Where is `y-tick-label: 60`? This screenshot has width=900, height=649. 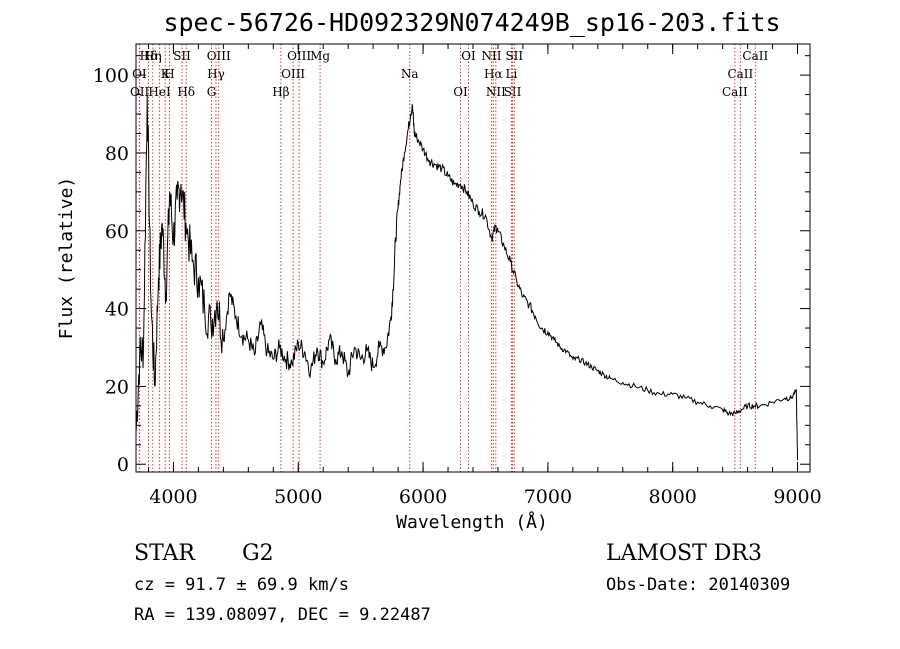 y-tick-label: 60 is located at coordinates (117, 232).